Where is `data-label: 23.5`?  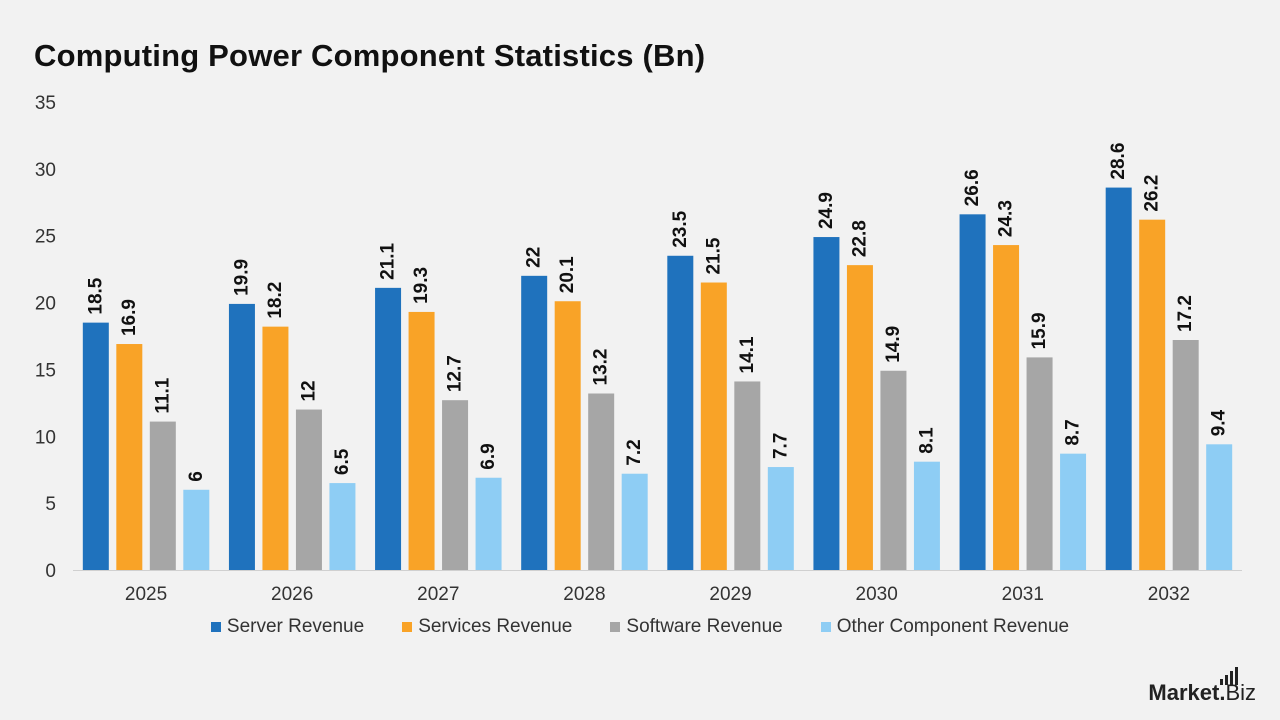
data-label: 23.5 is located at coordinates (680, 228).